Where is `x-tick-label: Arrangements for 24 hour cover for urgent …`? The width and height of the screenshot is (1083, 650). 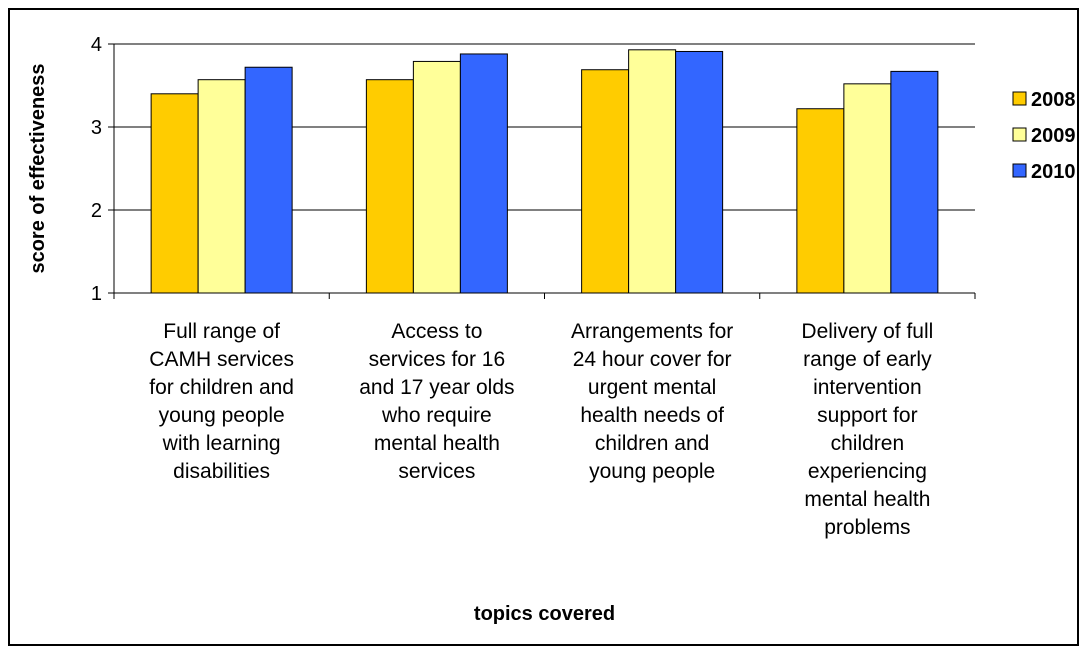
x-tick-label: Arrangements for 24 hour cover for urgent … is located at coordinates (652, 401).